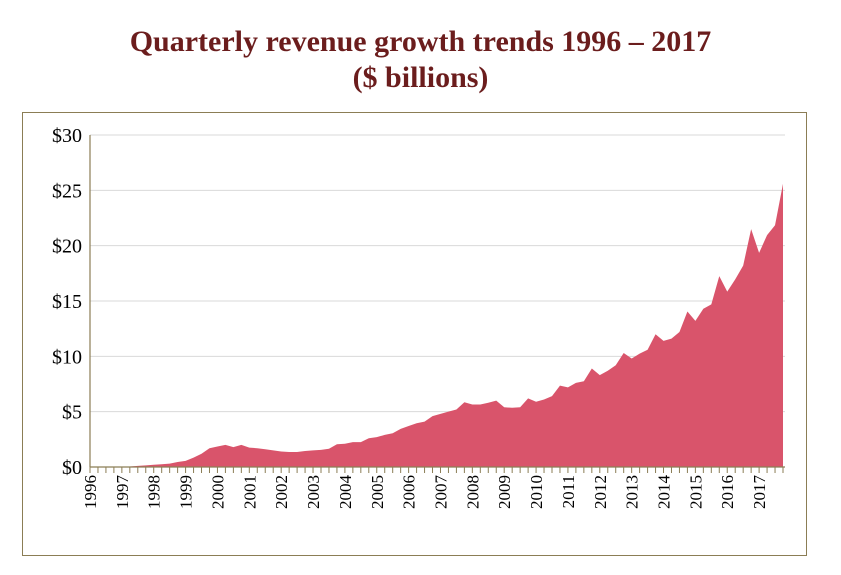 This screenshot has width=841, height=575. What do you see at coordinates (67, 191) in the screenshot?
I see `y-tick-label: $25` at bounding box center [67, 191].